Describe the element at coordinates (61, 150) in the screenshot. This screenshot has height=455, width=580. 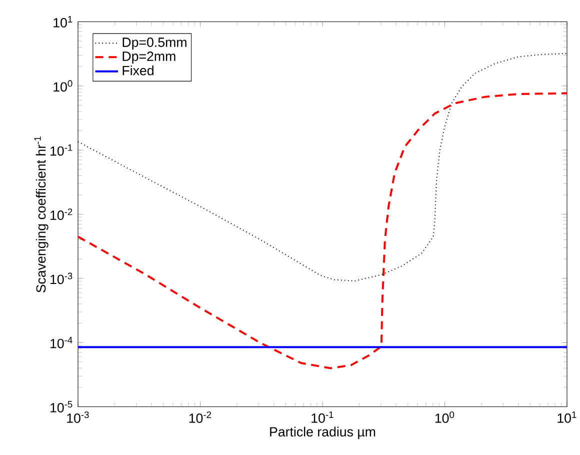
I see `y-tick-label: 10$^{-1}$` at that location.